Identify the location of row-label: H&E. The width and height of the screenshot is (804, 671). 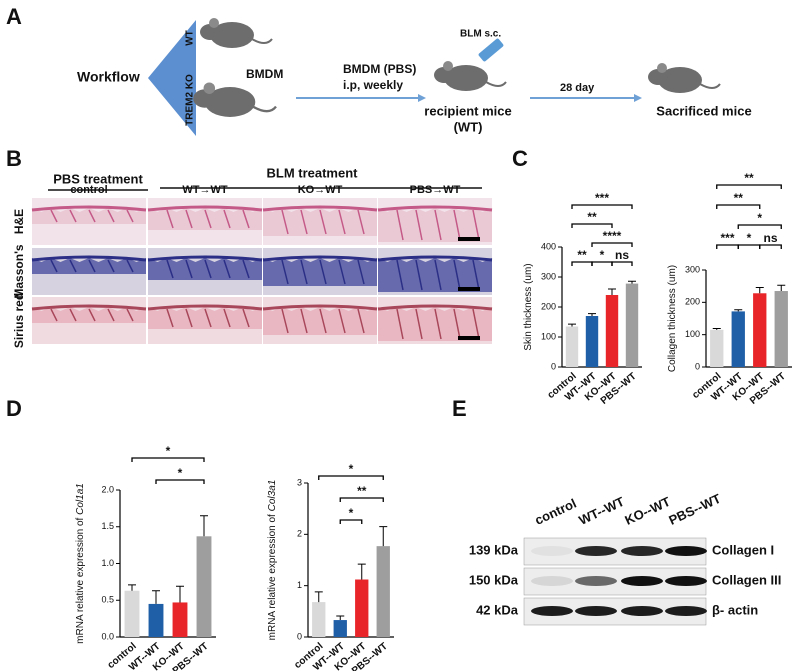
(19, 221).